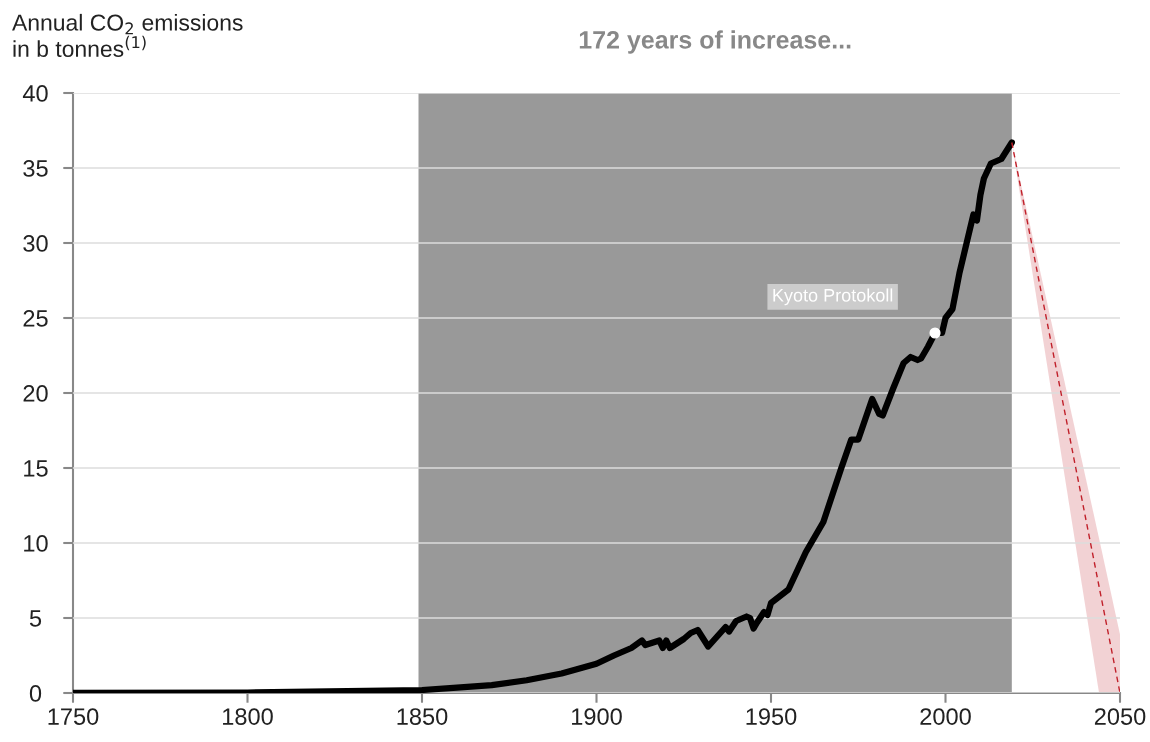 This screenshot has height=742, width=1150. I want to click on x-tick-label: 1950, so click(771, 716).